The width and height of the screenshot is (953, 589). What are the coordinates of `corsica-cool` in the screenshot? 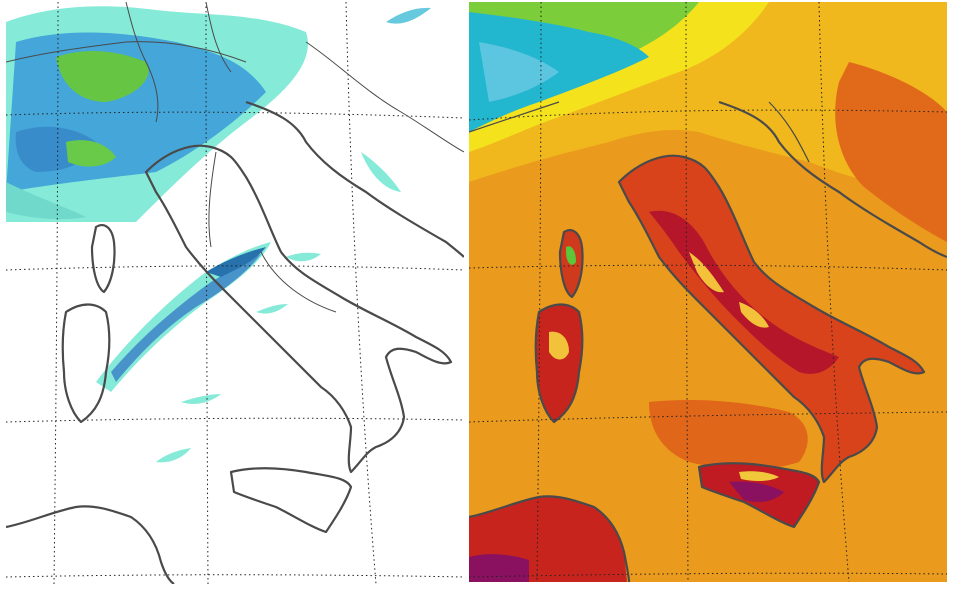 It's located at (571, 255).